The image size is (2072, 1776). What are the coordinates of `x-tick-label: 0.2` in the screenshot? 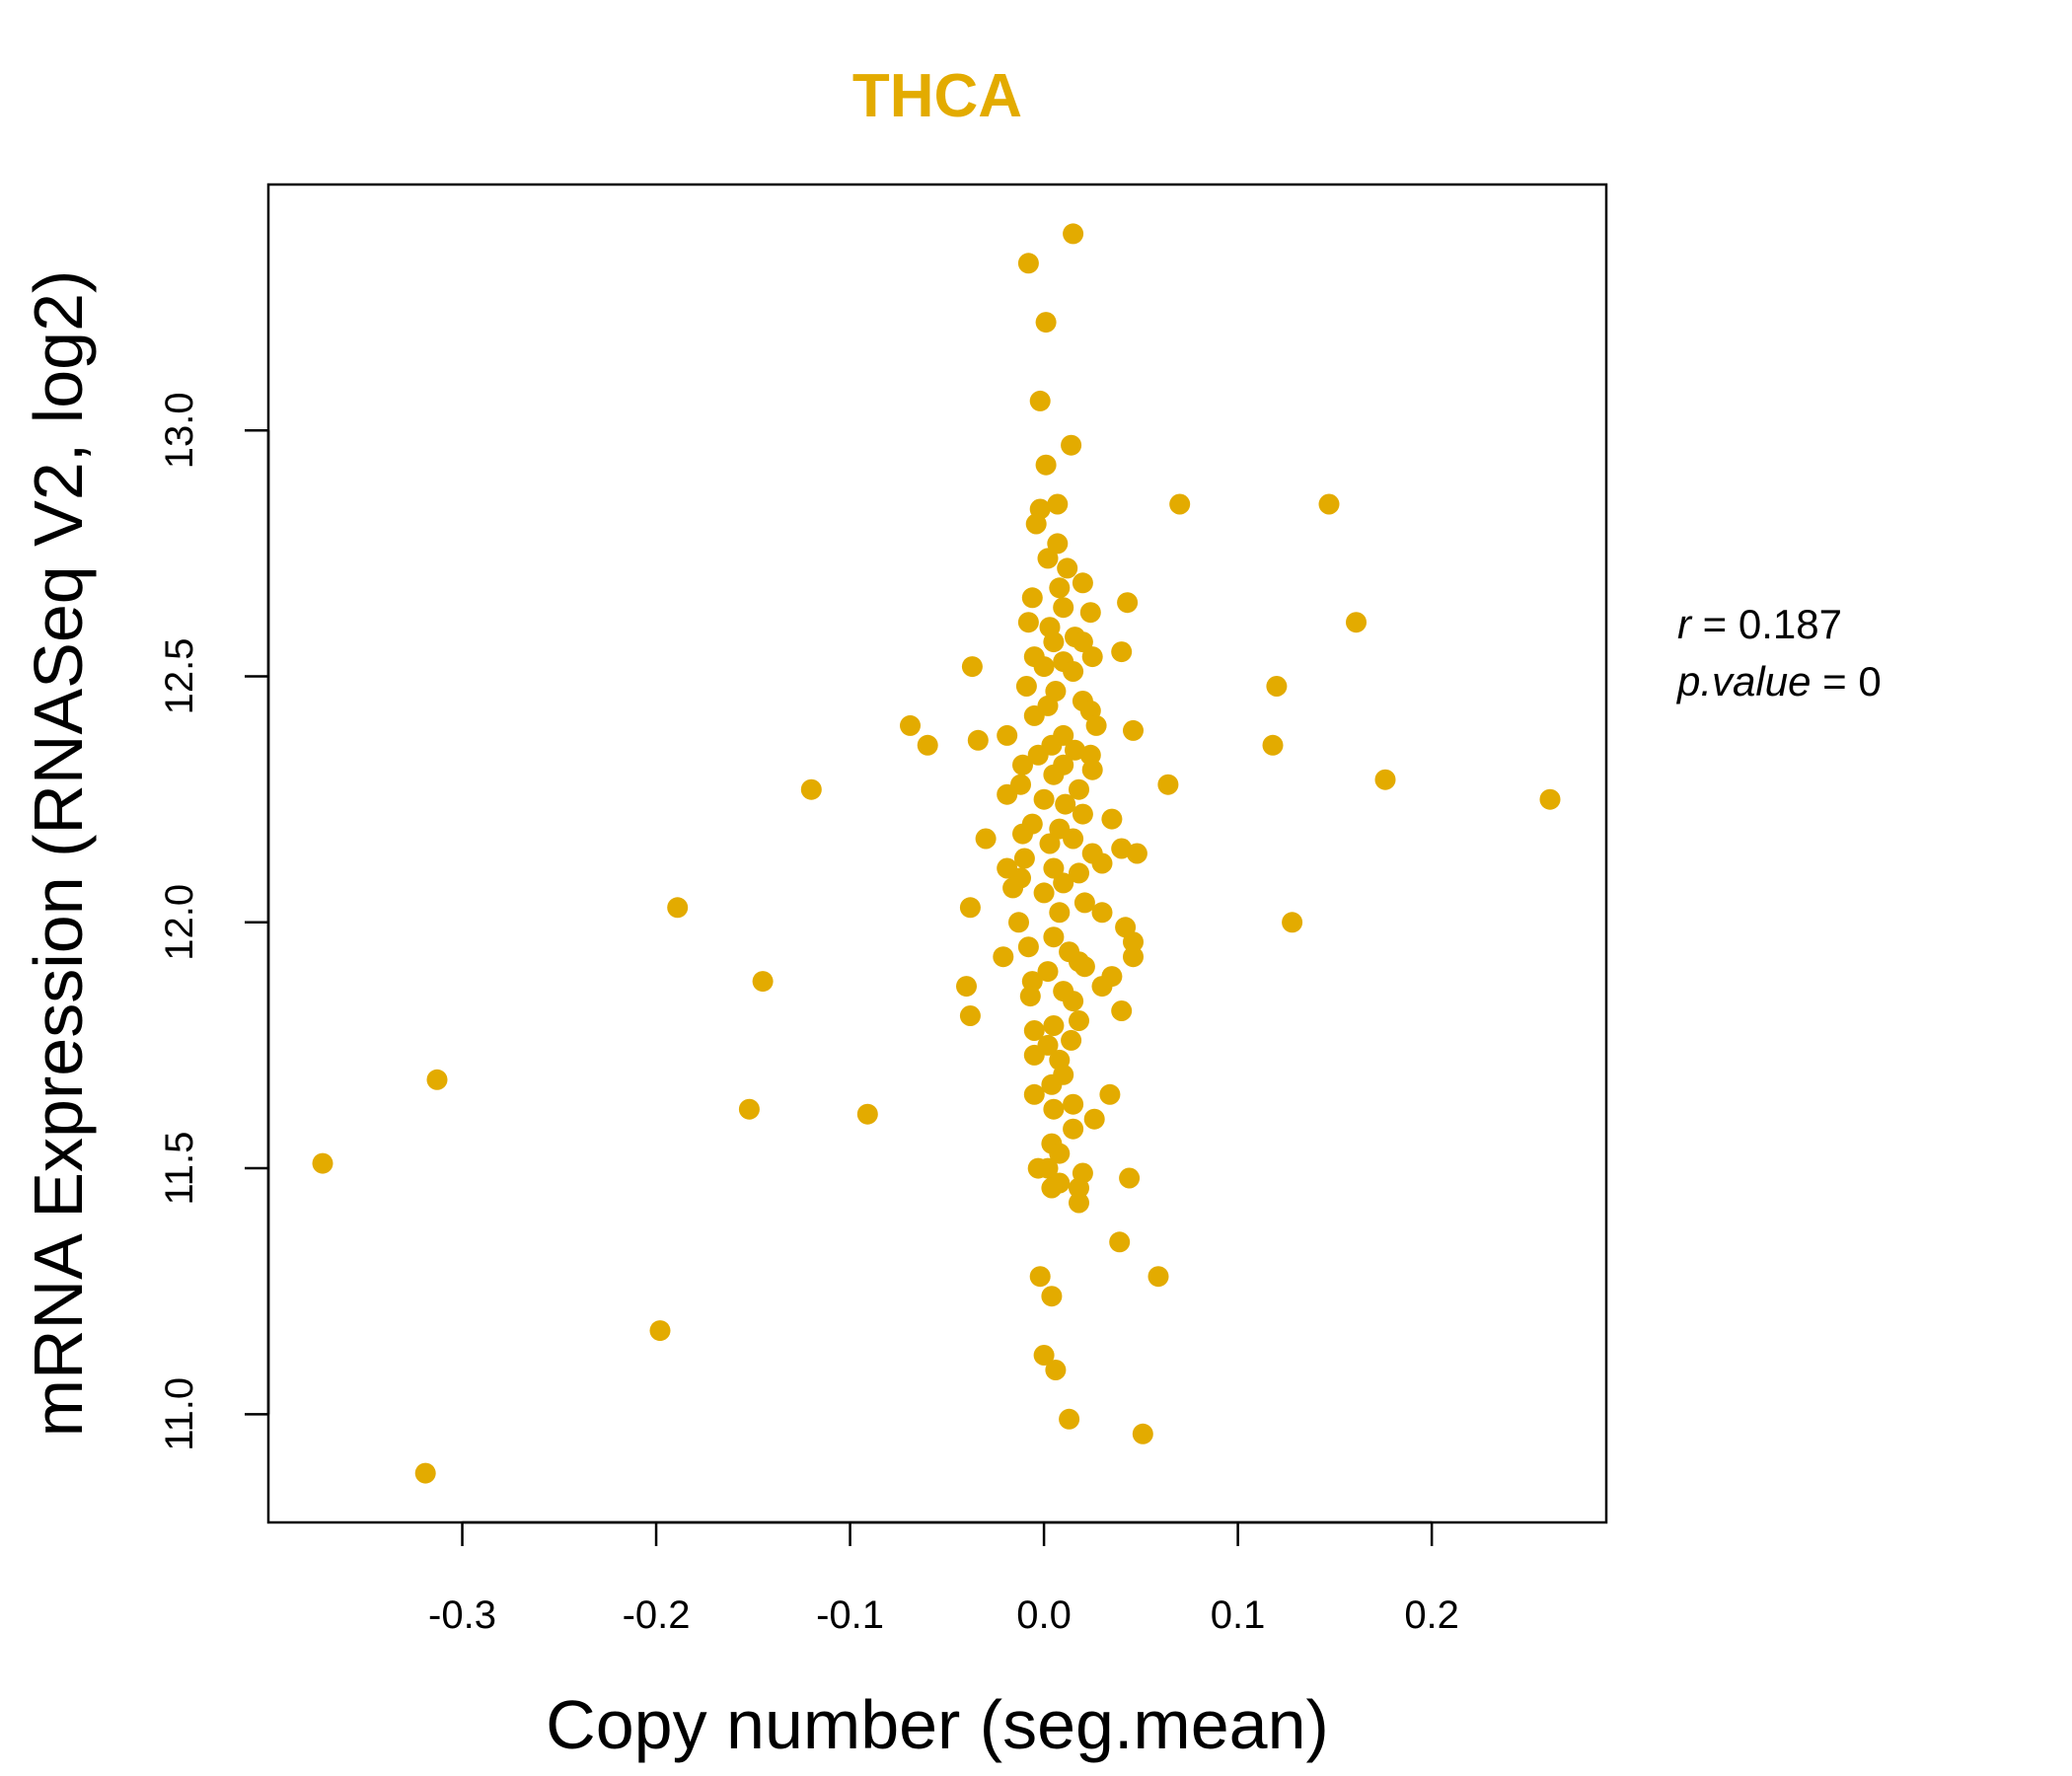 It's located at (1432, 1615).